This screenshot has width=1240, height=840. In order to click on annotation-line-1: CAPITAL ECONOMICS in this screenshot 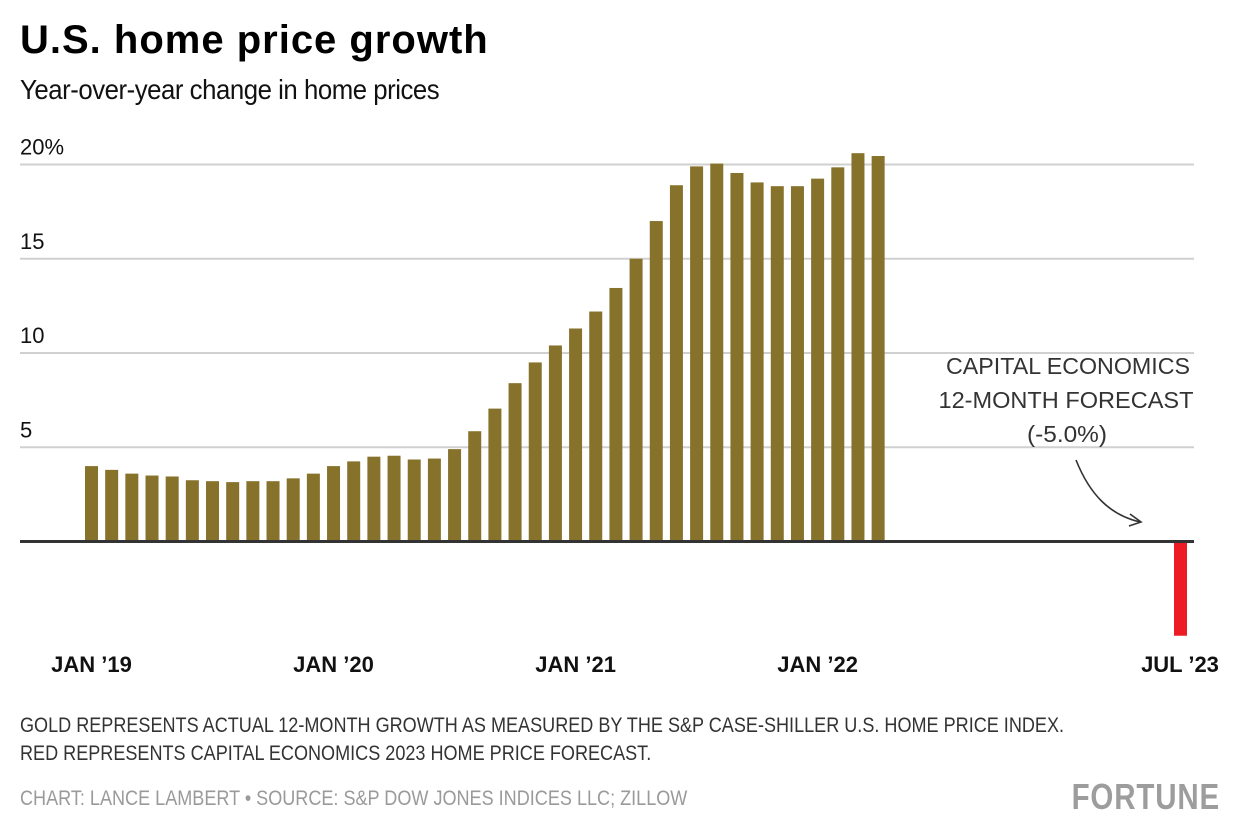, I will do `click(1068, 366)`.